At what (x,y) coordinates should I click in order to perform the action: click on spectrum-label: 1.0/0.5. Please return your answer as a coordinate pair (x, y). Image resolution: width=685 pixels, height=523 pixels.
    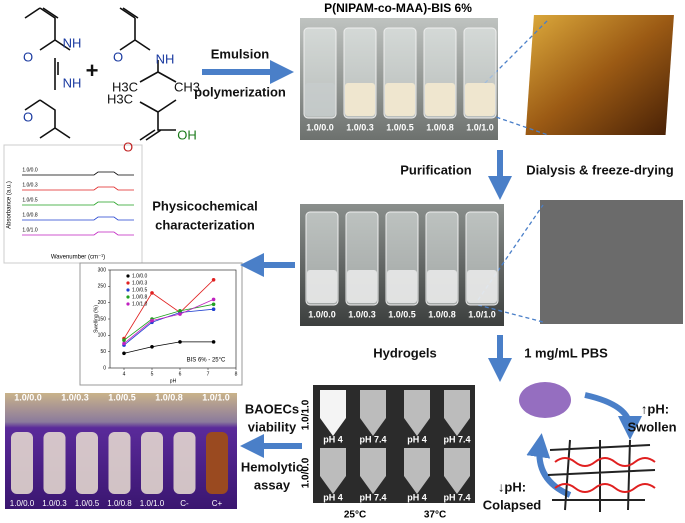
    Looking at the image, I should click on (30, 200).